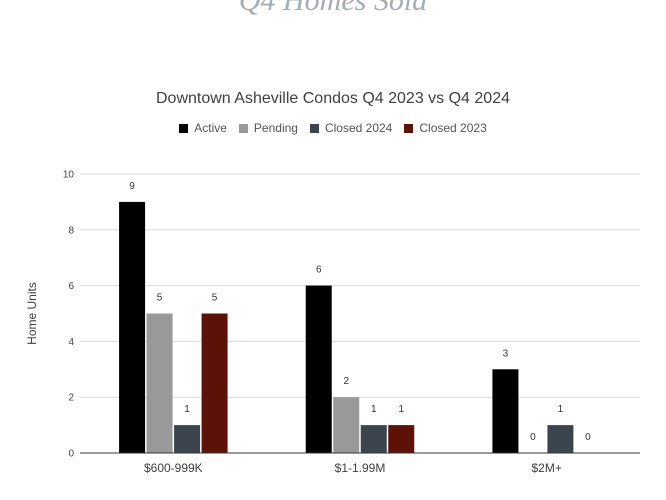 The image size is (666, 500). What do you see at coordinates (505, 411) in the screenshot?
I see `bar-active-2m` at bounding box center [505, 411].